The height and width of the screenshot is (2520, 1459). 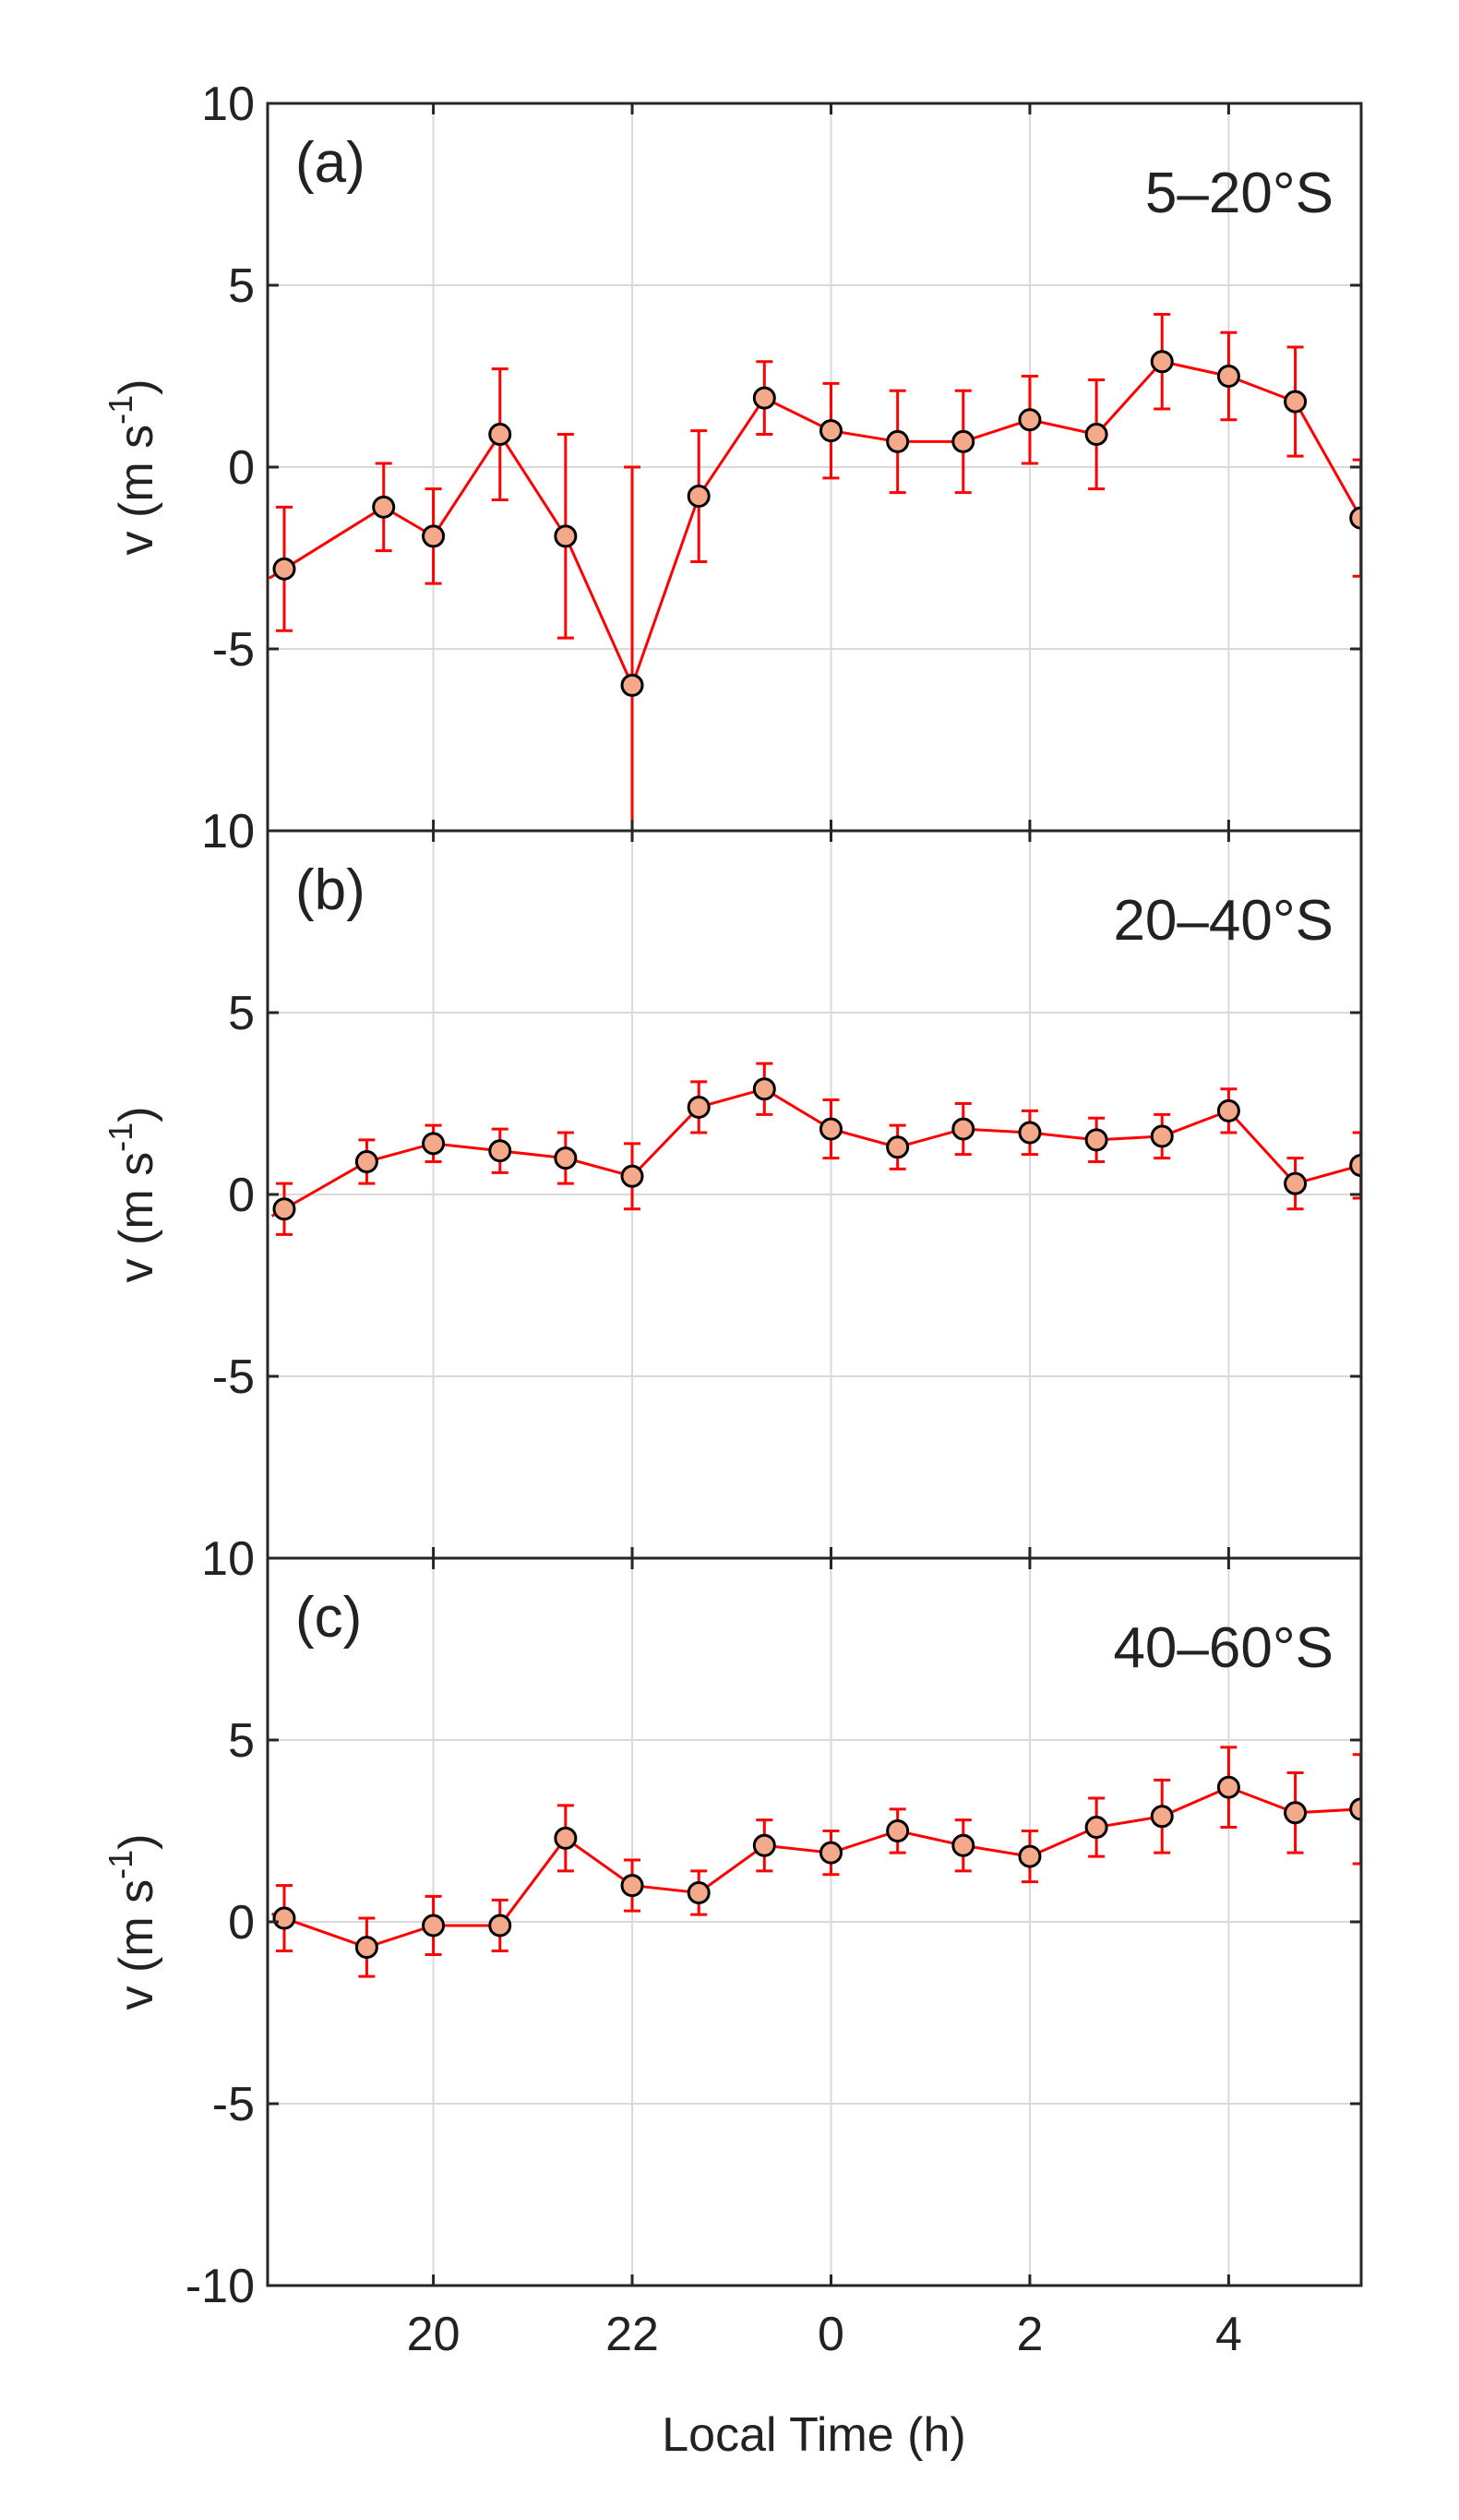 I want to click on panel-c-y-axis-label-exponent: -1, so click(x=120, y=1864).